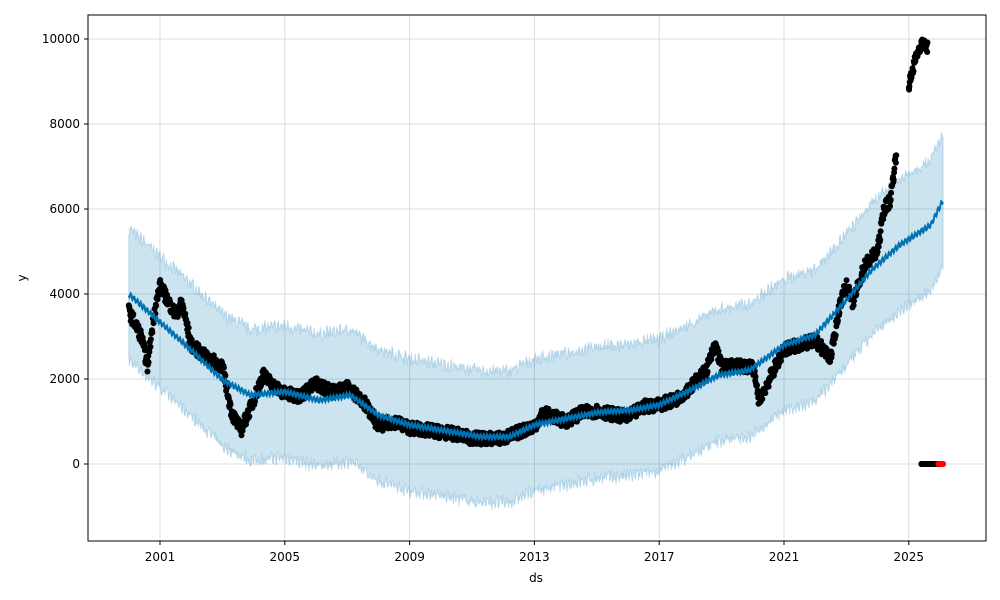 This screenshot has height=600, width=1000. What do you see at coordinates (409, 557) in the screenshot?
I see `x-tick-label: 2009` at bounding box center [409, 557].